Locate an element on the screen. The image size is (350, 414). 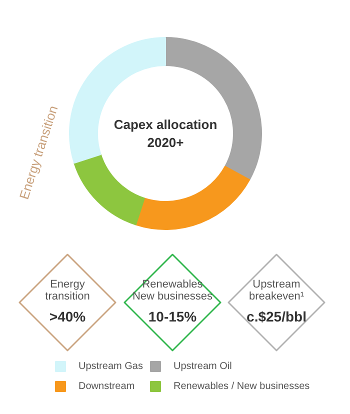
text: Upstream breakeven¹ is located at coordinates (276, 290).